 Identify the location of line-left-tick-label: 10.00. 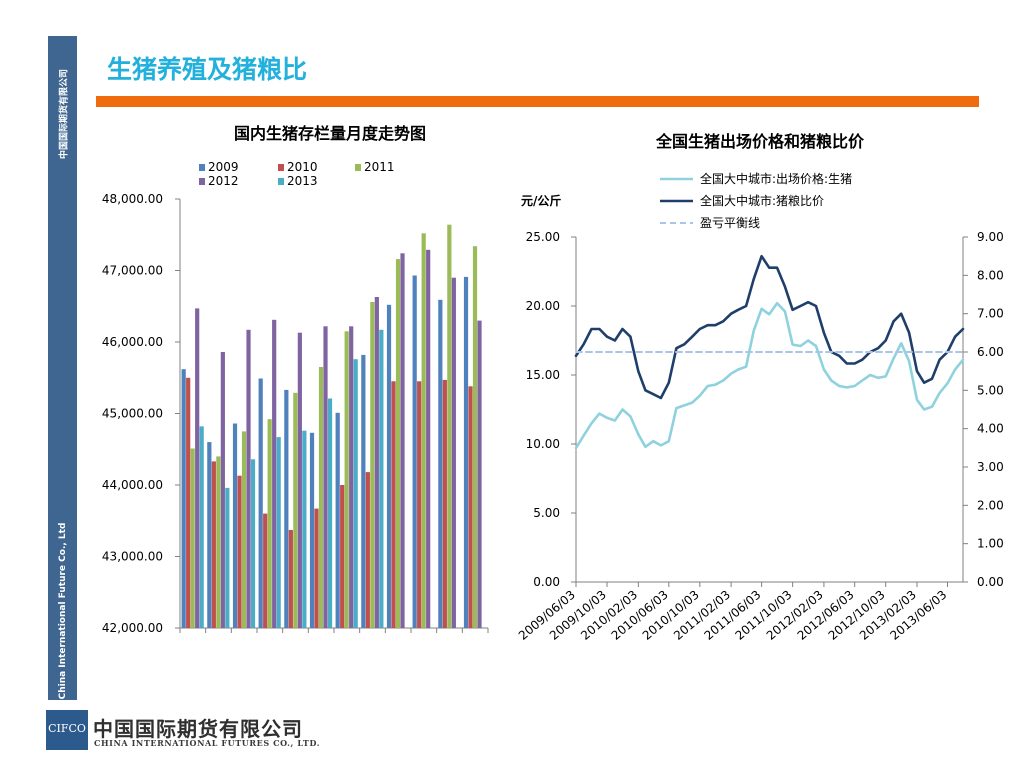
(543, 444).